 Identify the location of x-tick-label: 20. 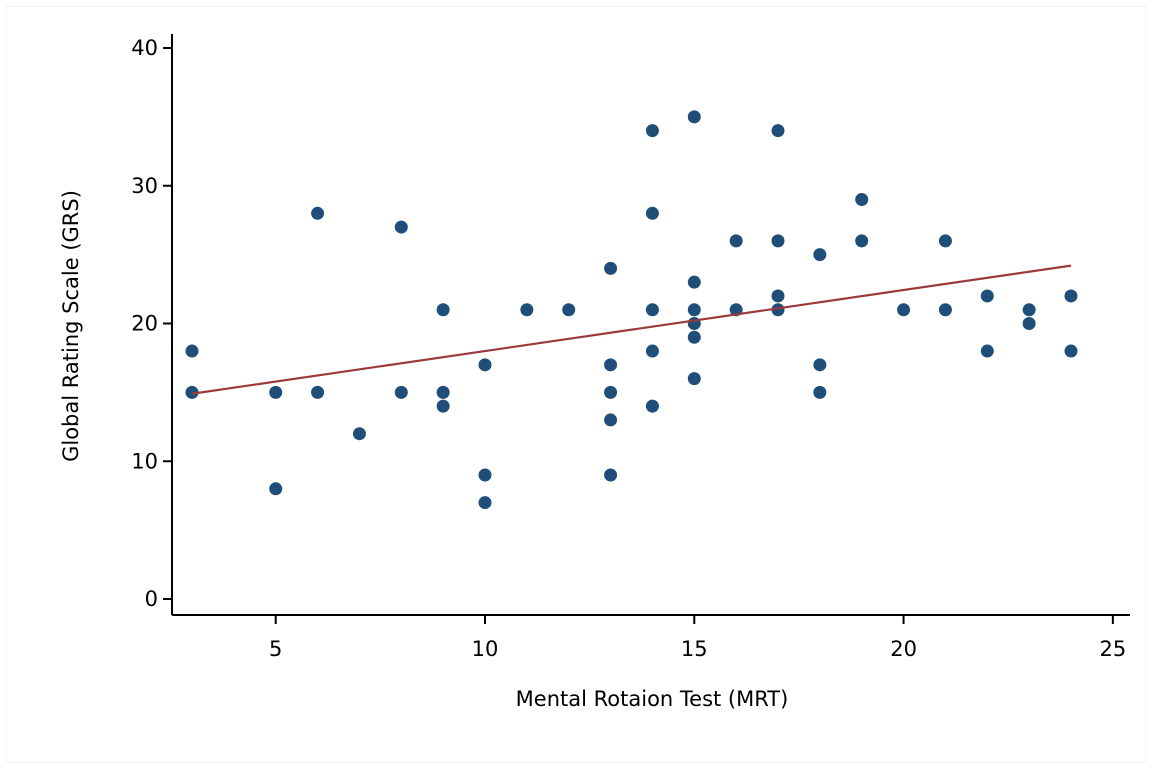
(903, 649).